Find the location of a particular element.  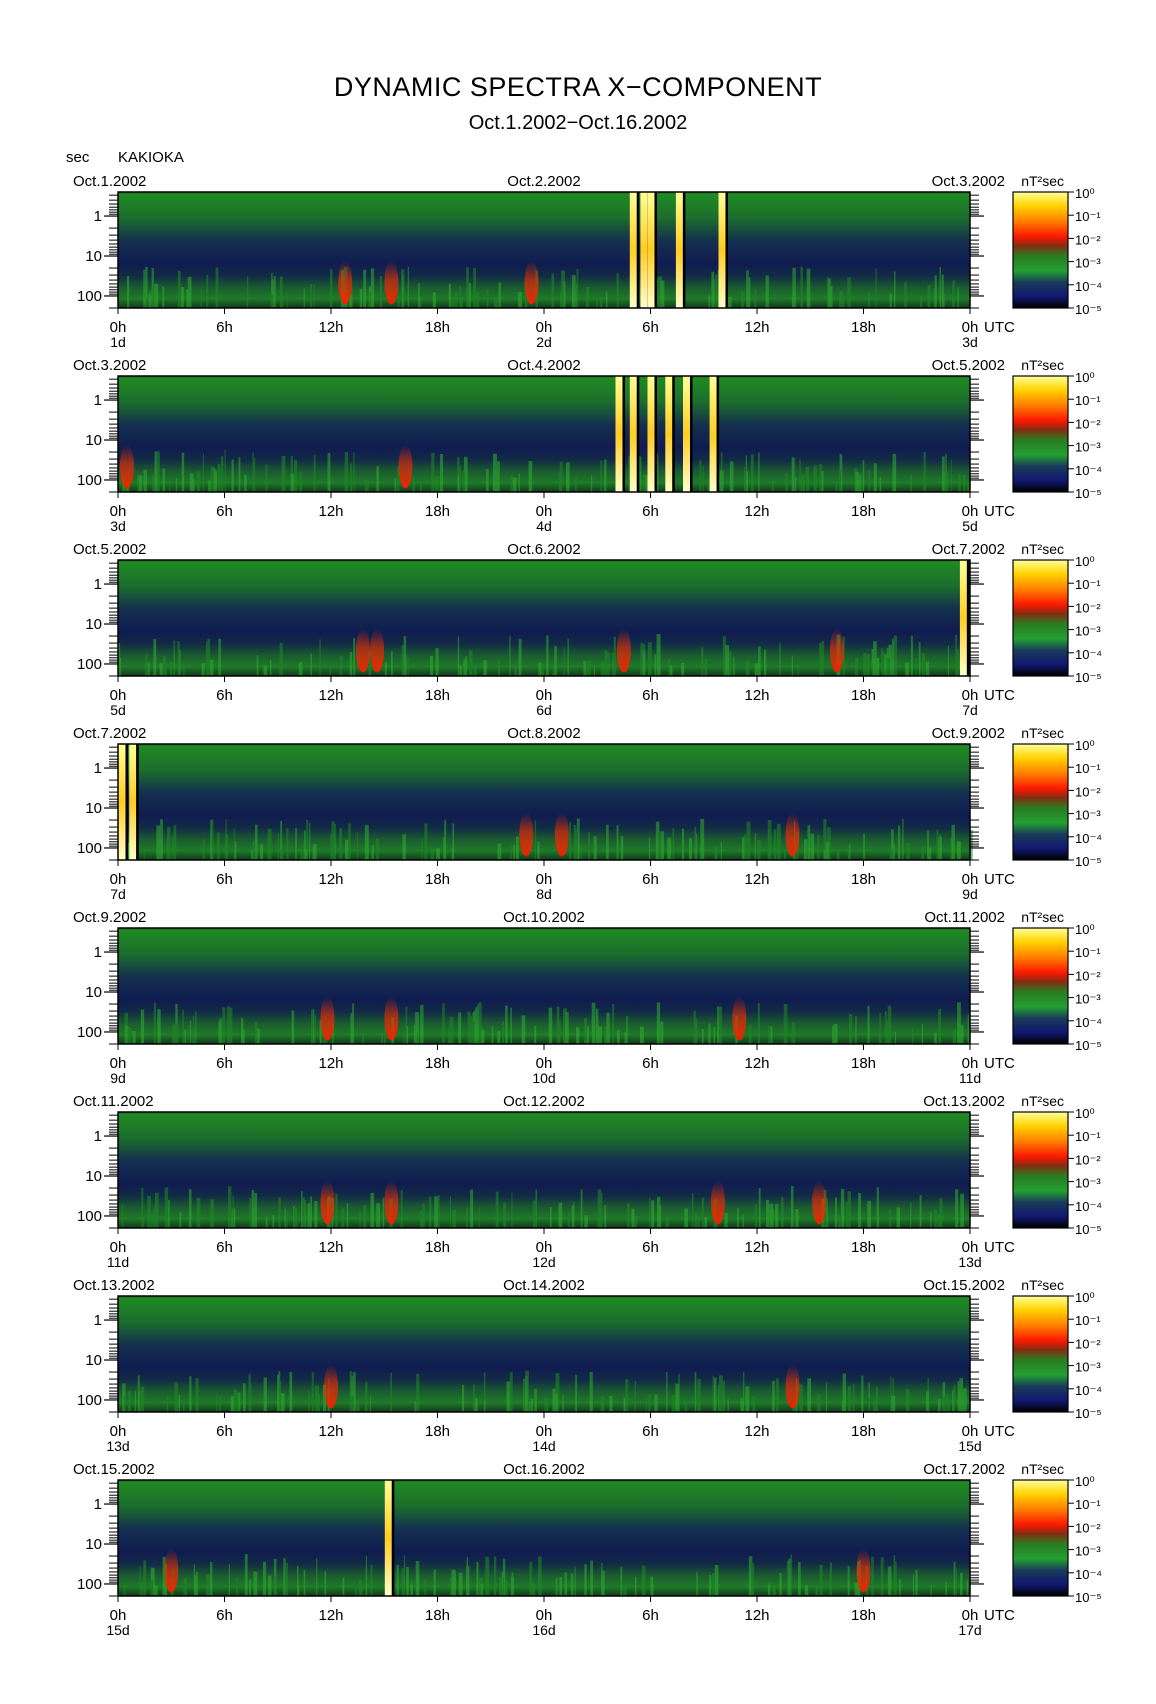

day-label: 12d is located at coordinates (543, 1262).